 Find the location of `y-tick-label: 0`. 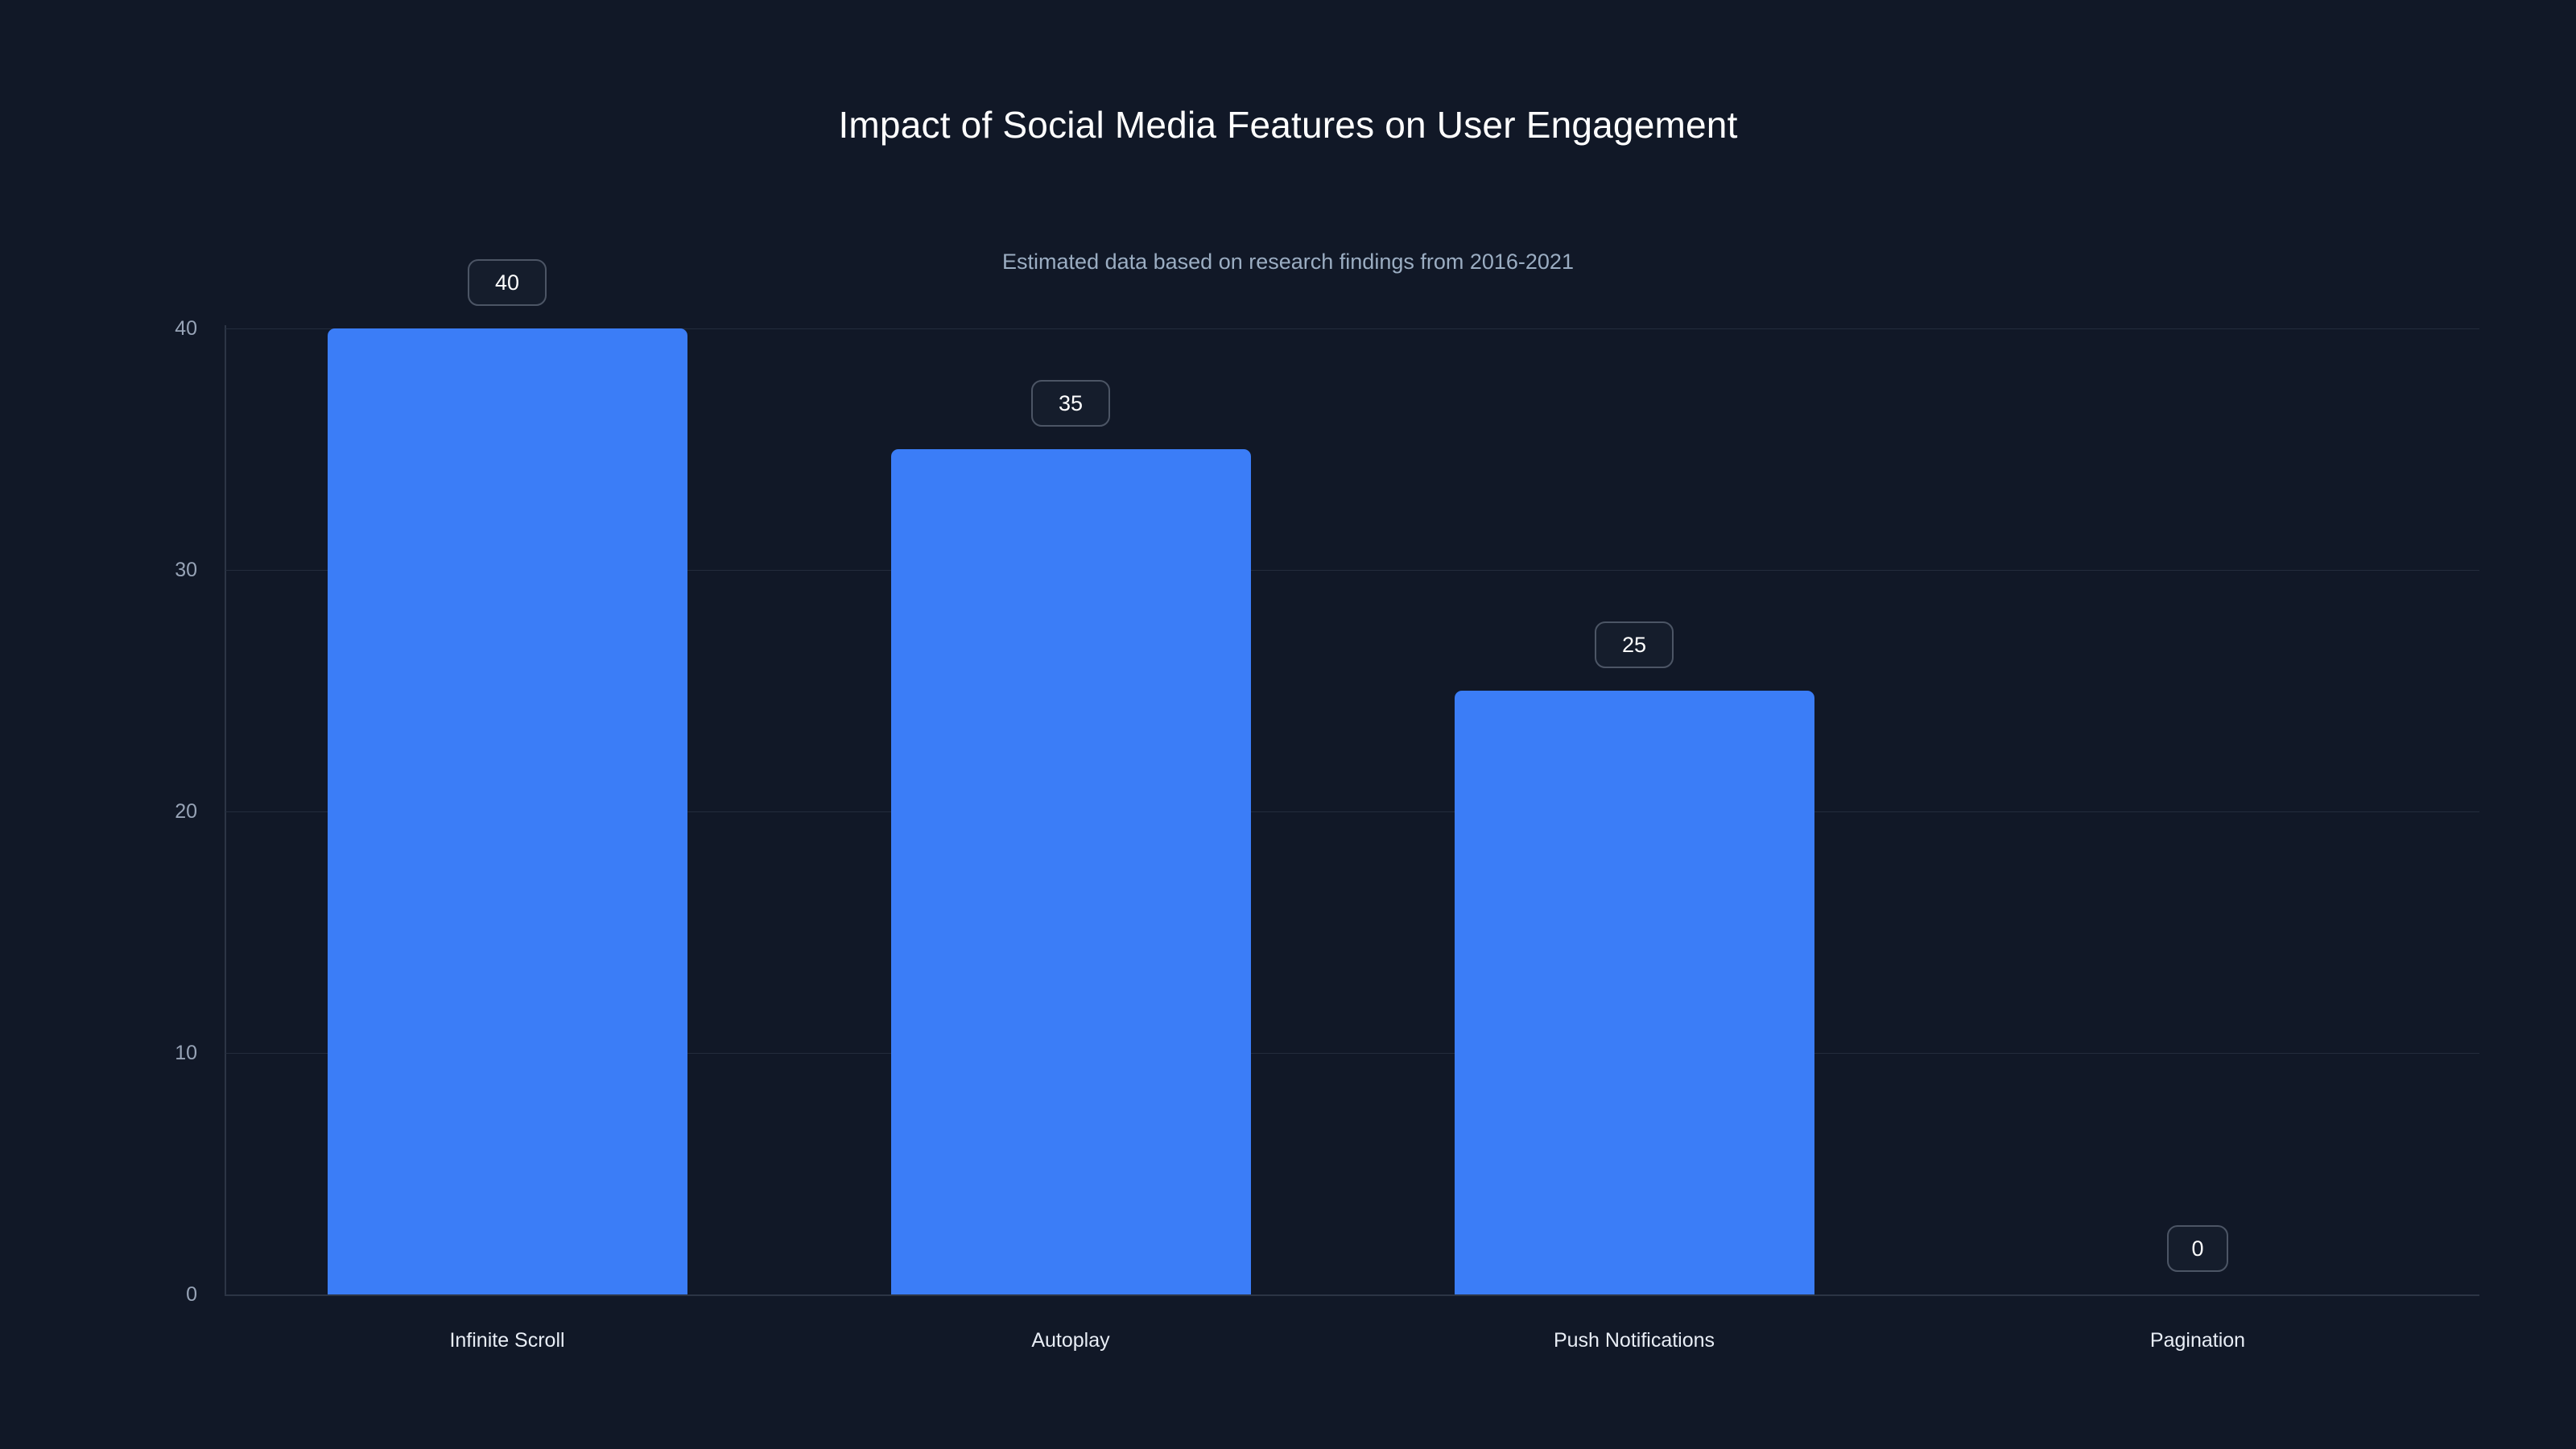

y-tick-label: 0 is located at coordinates (191, 1294).